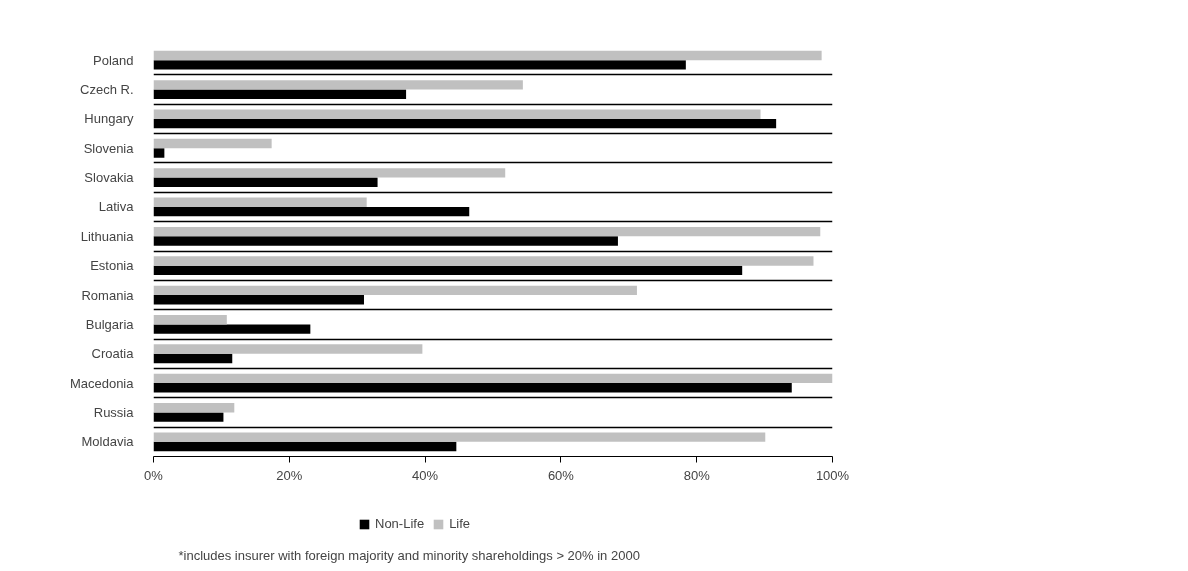  Describe the element at coordinates (409, 555) in the screenshot. I see `text: *includes insurer with foreign majority and minority shareholdings > 20% in 2000` at that location.